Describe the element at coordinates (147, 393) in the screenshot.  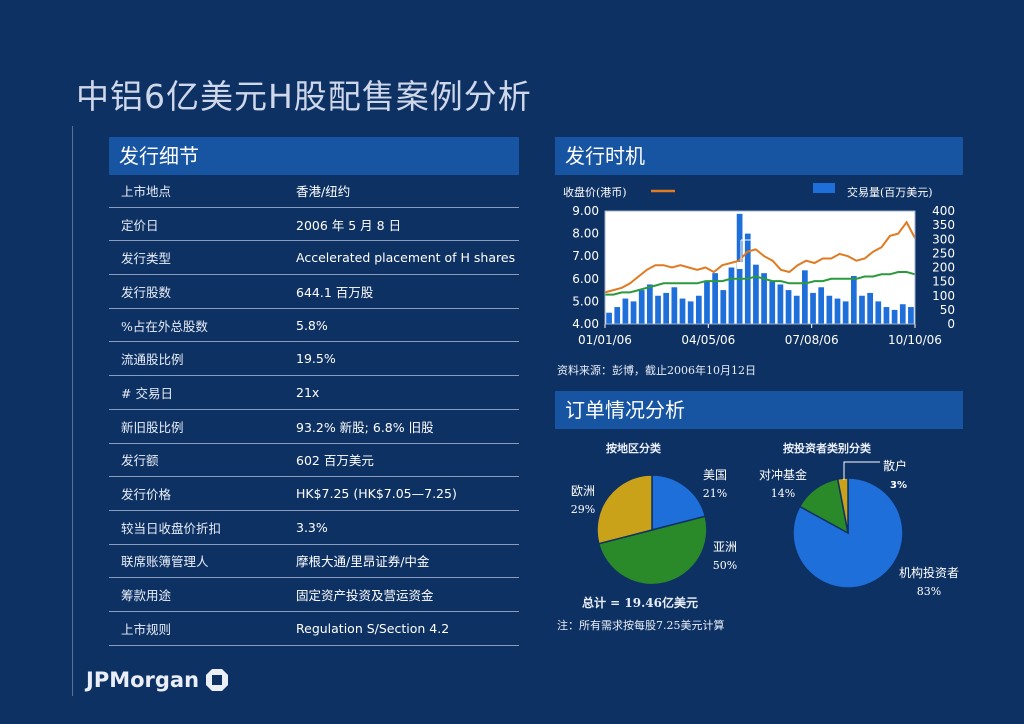
I see `row-label: # 交易日` at that location.